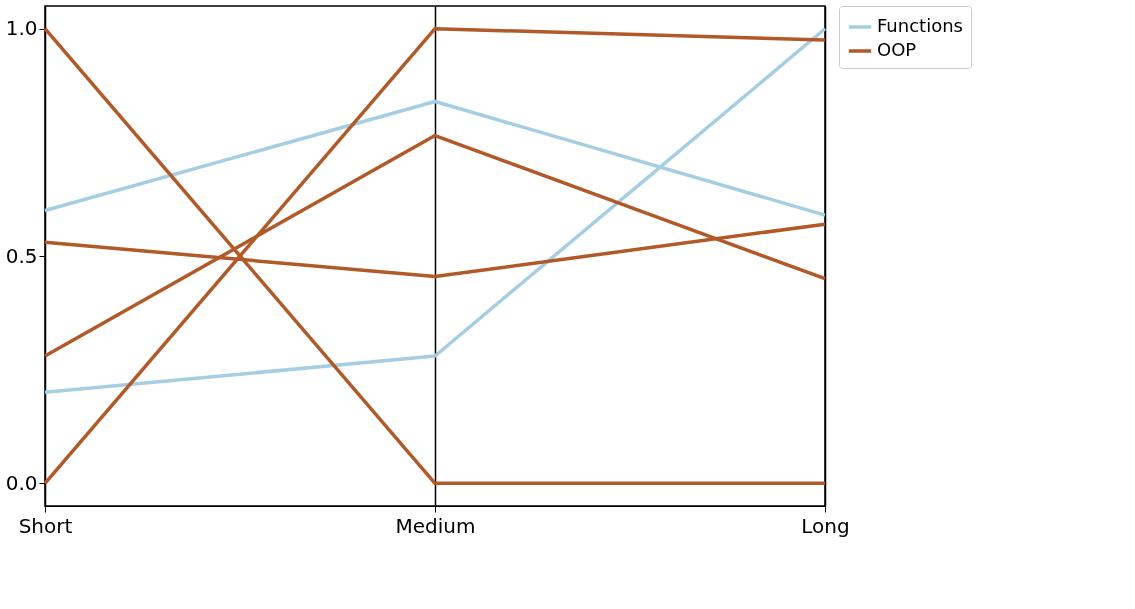  I want to click on y-tick-label: 1.0, so click(21, 28).